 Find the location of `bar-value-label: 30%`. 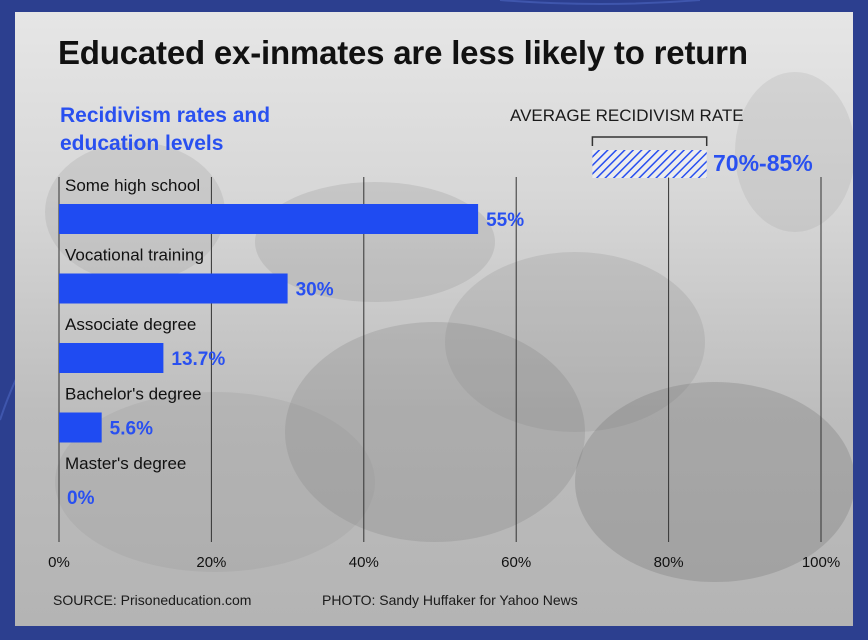

bar-value-label: 30% is located at coordinates (315, 290).